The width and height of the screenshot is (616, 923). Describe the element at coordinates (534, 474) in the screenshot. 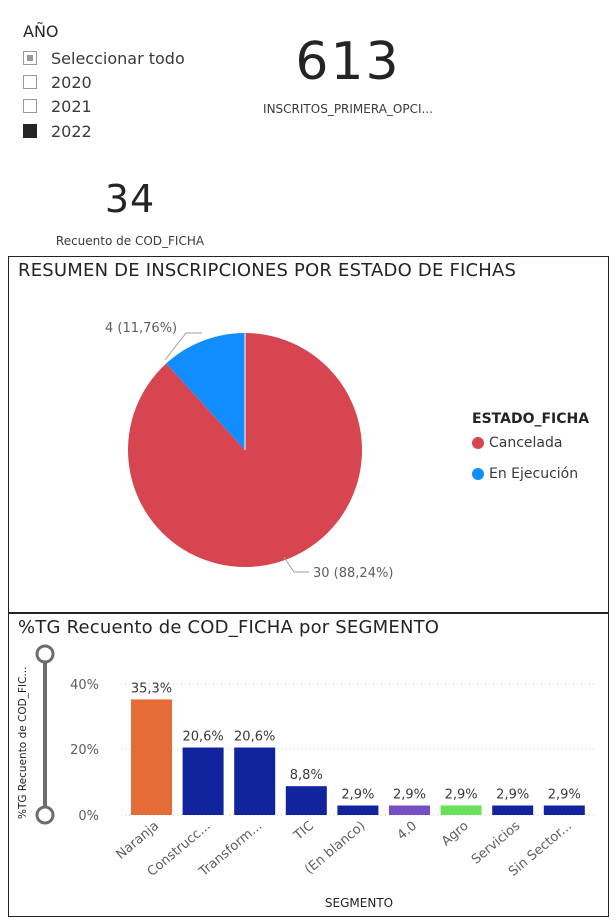

I see `legend-label: En Ejecución` at that location.